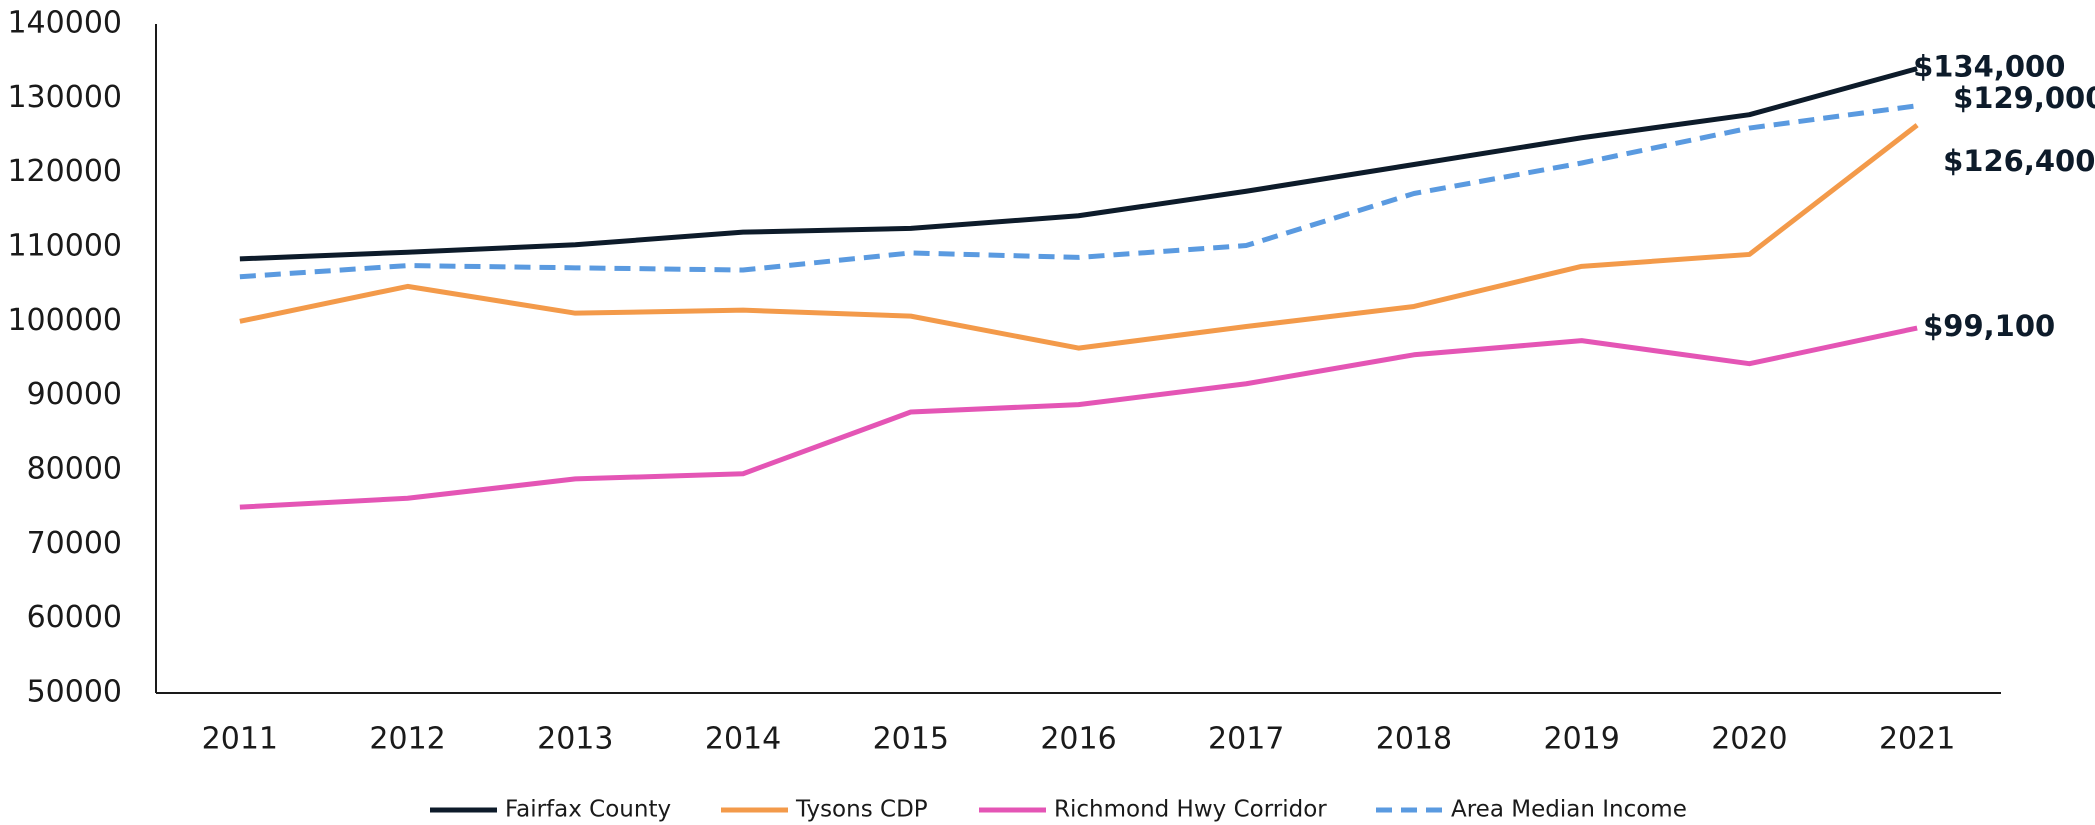 The image size is (2095, 825). I want to click on x-tick-label: 2011, so click(240, 739).